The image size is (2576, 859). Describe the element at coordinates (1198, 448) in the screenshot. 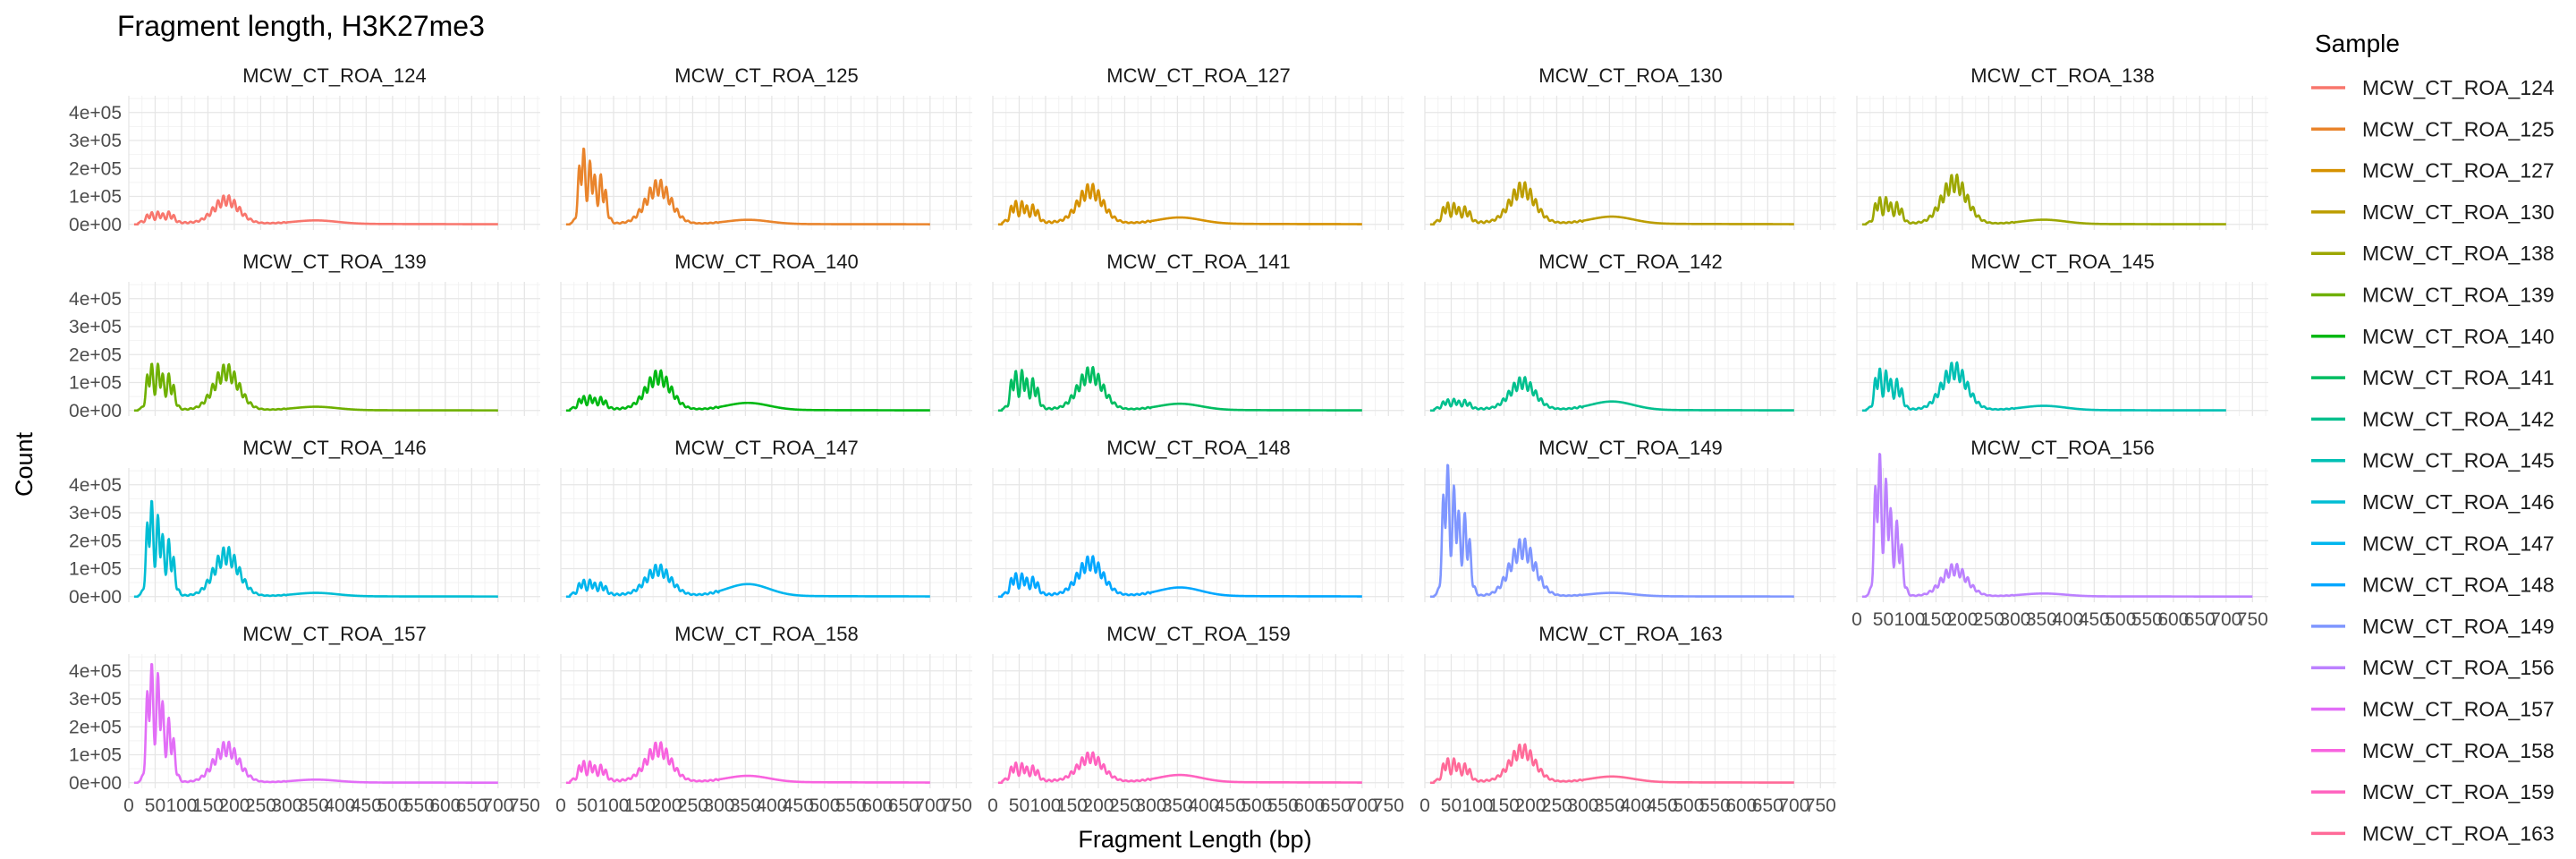

I see `facet-strip-label: MCW_CT_ROA_148` at that location.